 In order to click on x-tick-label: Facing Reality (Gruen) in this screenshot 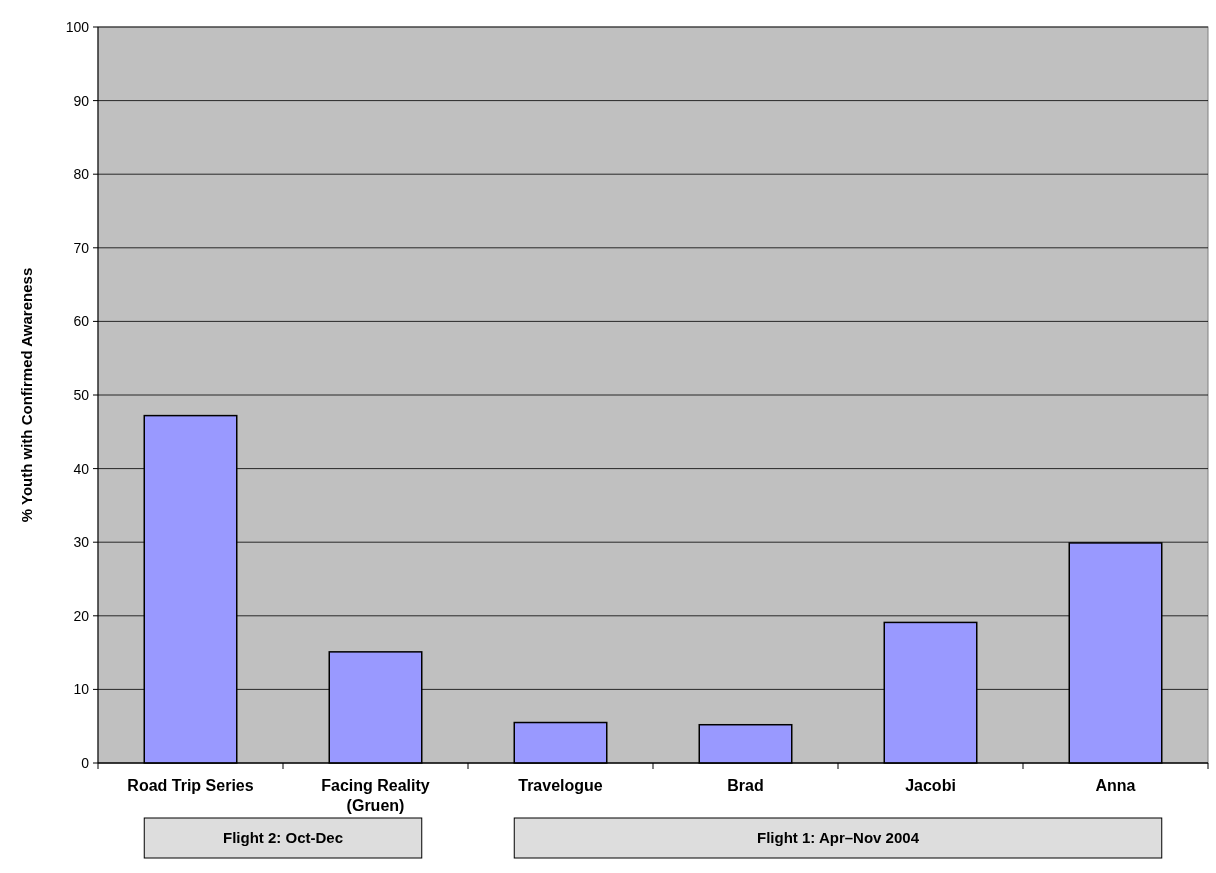, I will do `click(375, 795)`.